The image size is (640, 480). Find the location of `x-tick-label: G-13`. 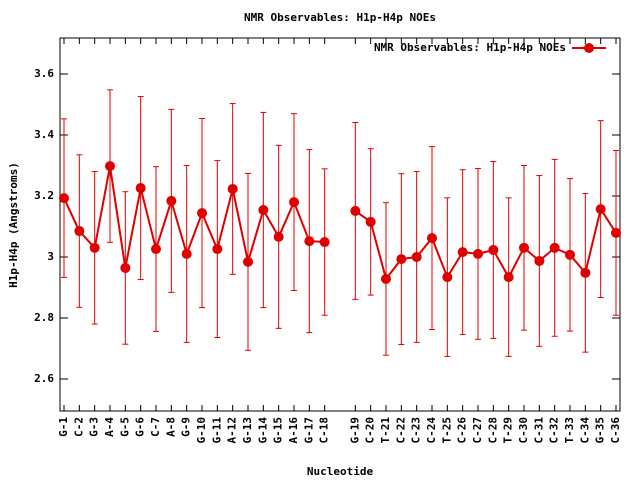

x-tick-label: G-13 is located at coordinates (247, 430).